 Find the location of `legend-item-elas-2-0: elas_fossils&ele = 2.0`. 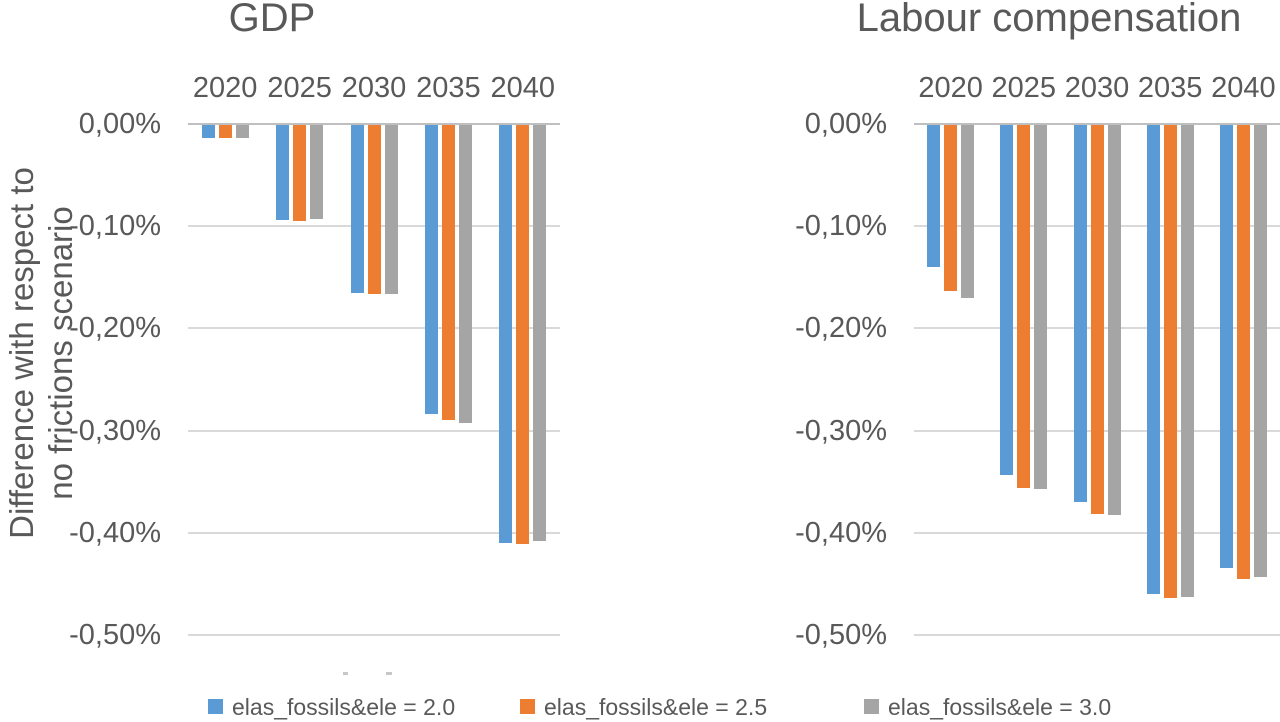

legend-item-elas-2-0: elas_fossils&ele = 2.0 is located at coordinates (331, 707).